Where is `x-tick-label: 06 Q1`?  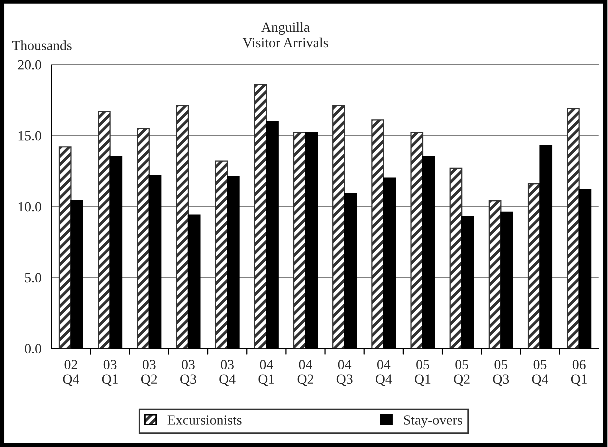
x-tick-label: 06 Q1 is located at coordinates (579, 373).